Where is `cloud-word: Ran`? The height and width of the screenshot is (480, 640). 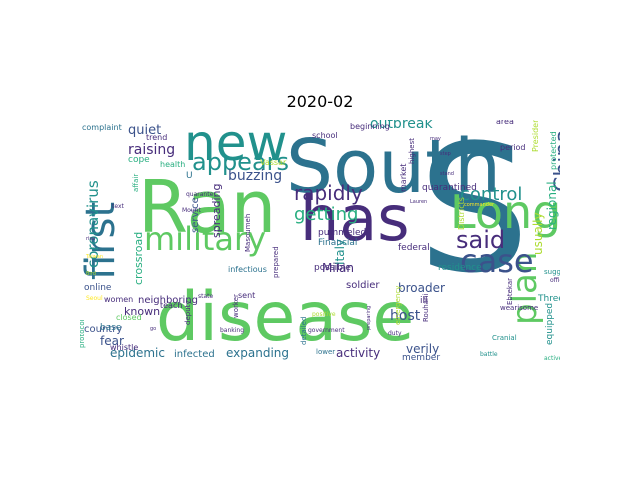
cloud-word: Ran is located at coordinates (207, 207).